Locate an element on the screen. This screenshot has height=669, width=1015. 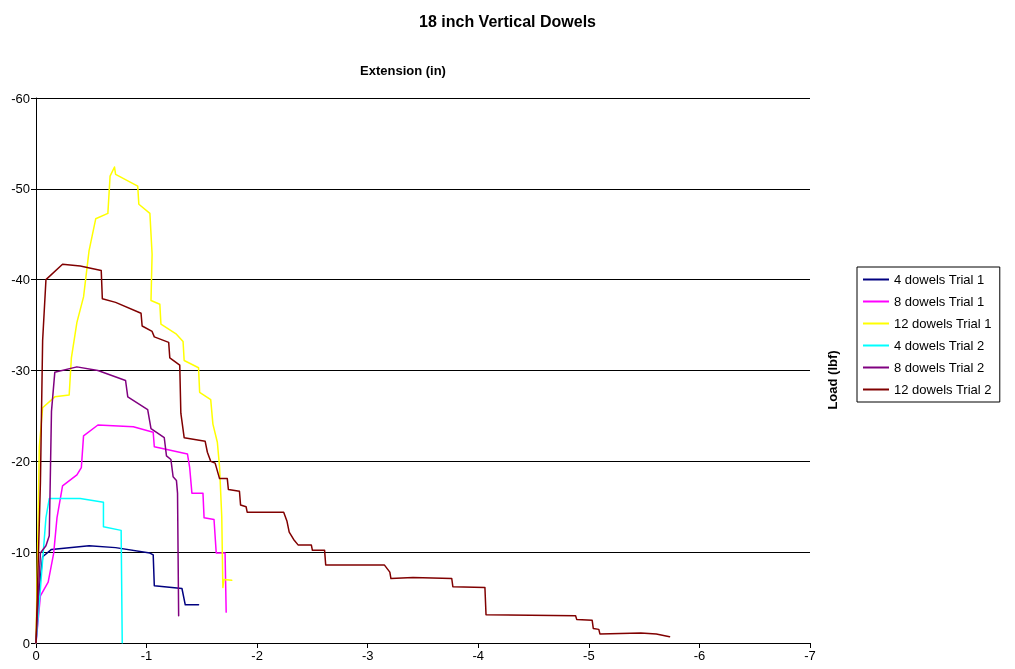
y-tick-label: -50 is located at coordinates (20, 189).